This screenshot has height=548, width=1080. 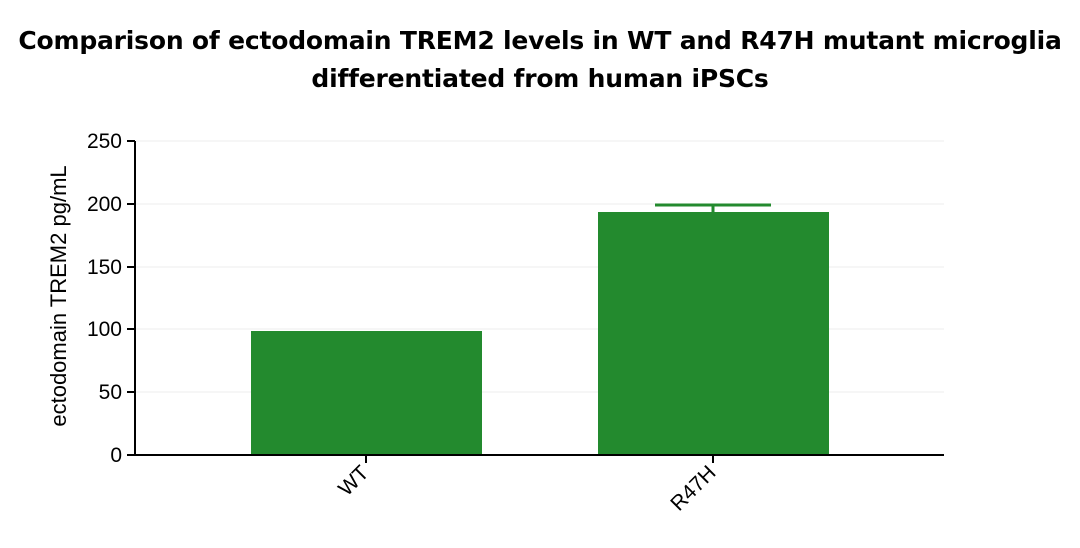 I want to click on y-tick-250: 250, so click(x=104, y=141).